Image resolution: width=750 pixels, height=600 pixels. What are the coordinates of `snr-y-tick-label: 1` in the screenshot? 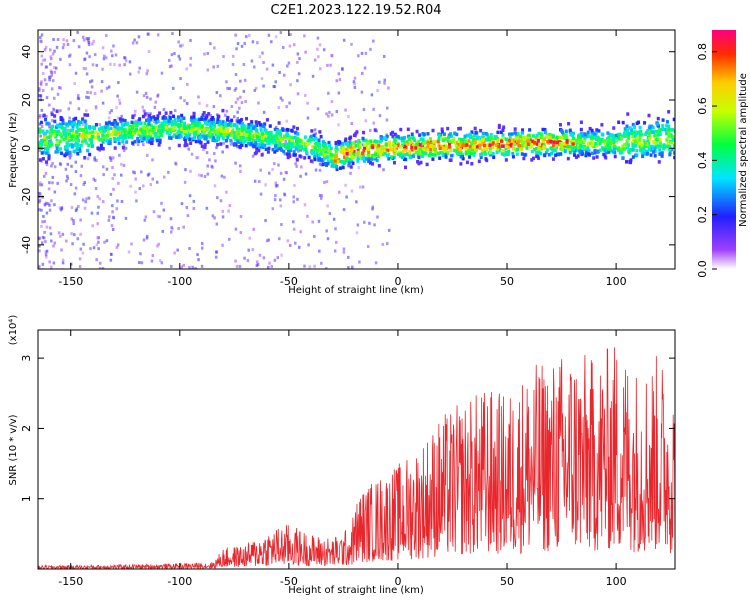 It's located at (26, 498).